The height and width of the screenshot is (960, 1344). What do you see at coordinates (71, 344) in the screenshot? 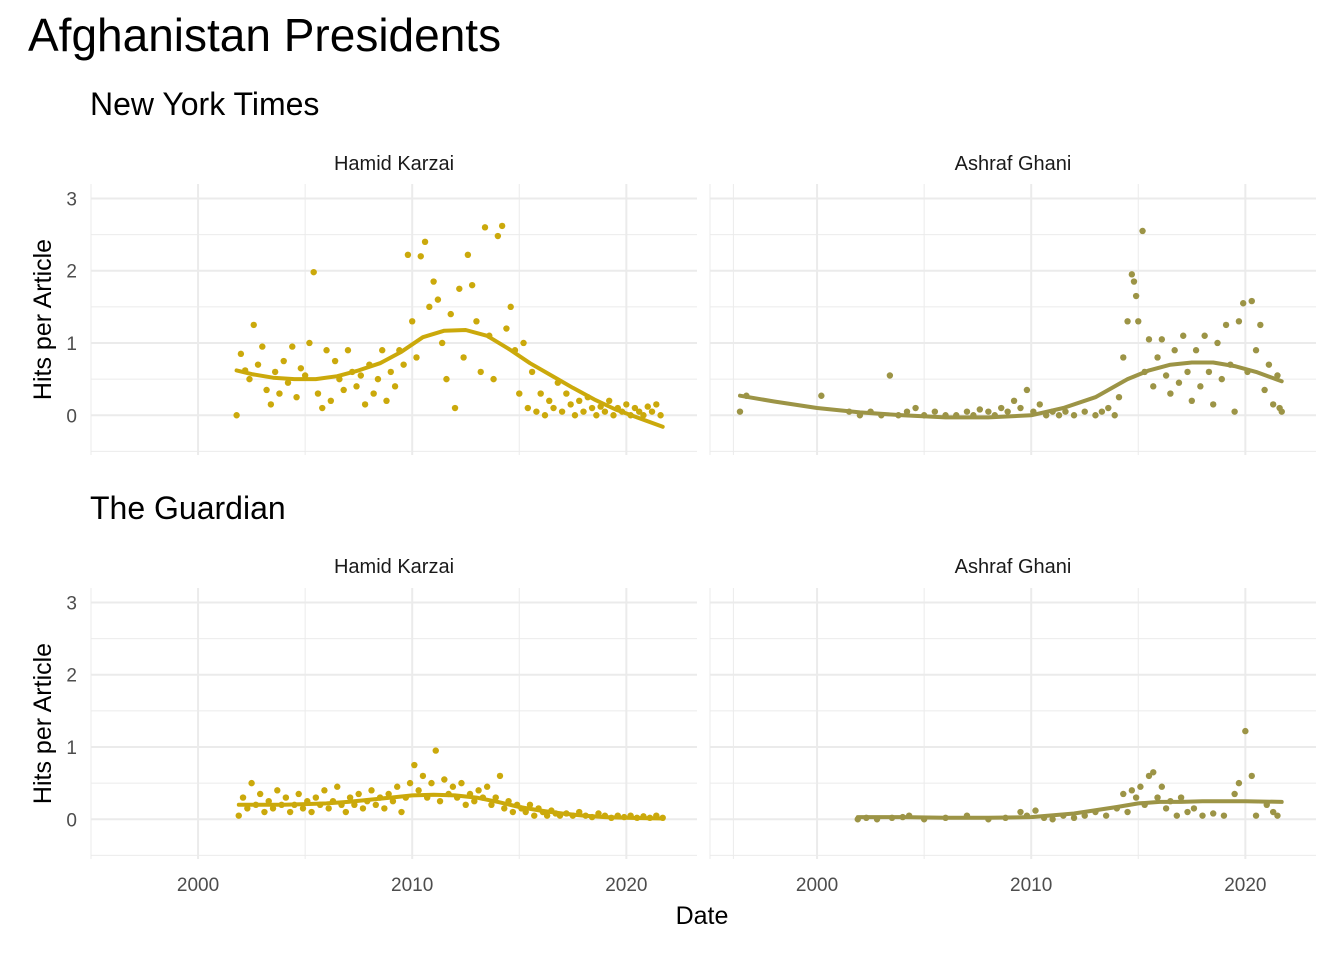
I see `y-tick-label: 1` at bounding box center [71, 344].